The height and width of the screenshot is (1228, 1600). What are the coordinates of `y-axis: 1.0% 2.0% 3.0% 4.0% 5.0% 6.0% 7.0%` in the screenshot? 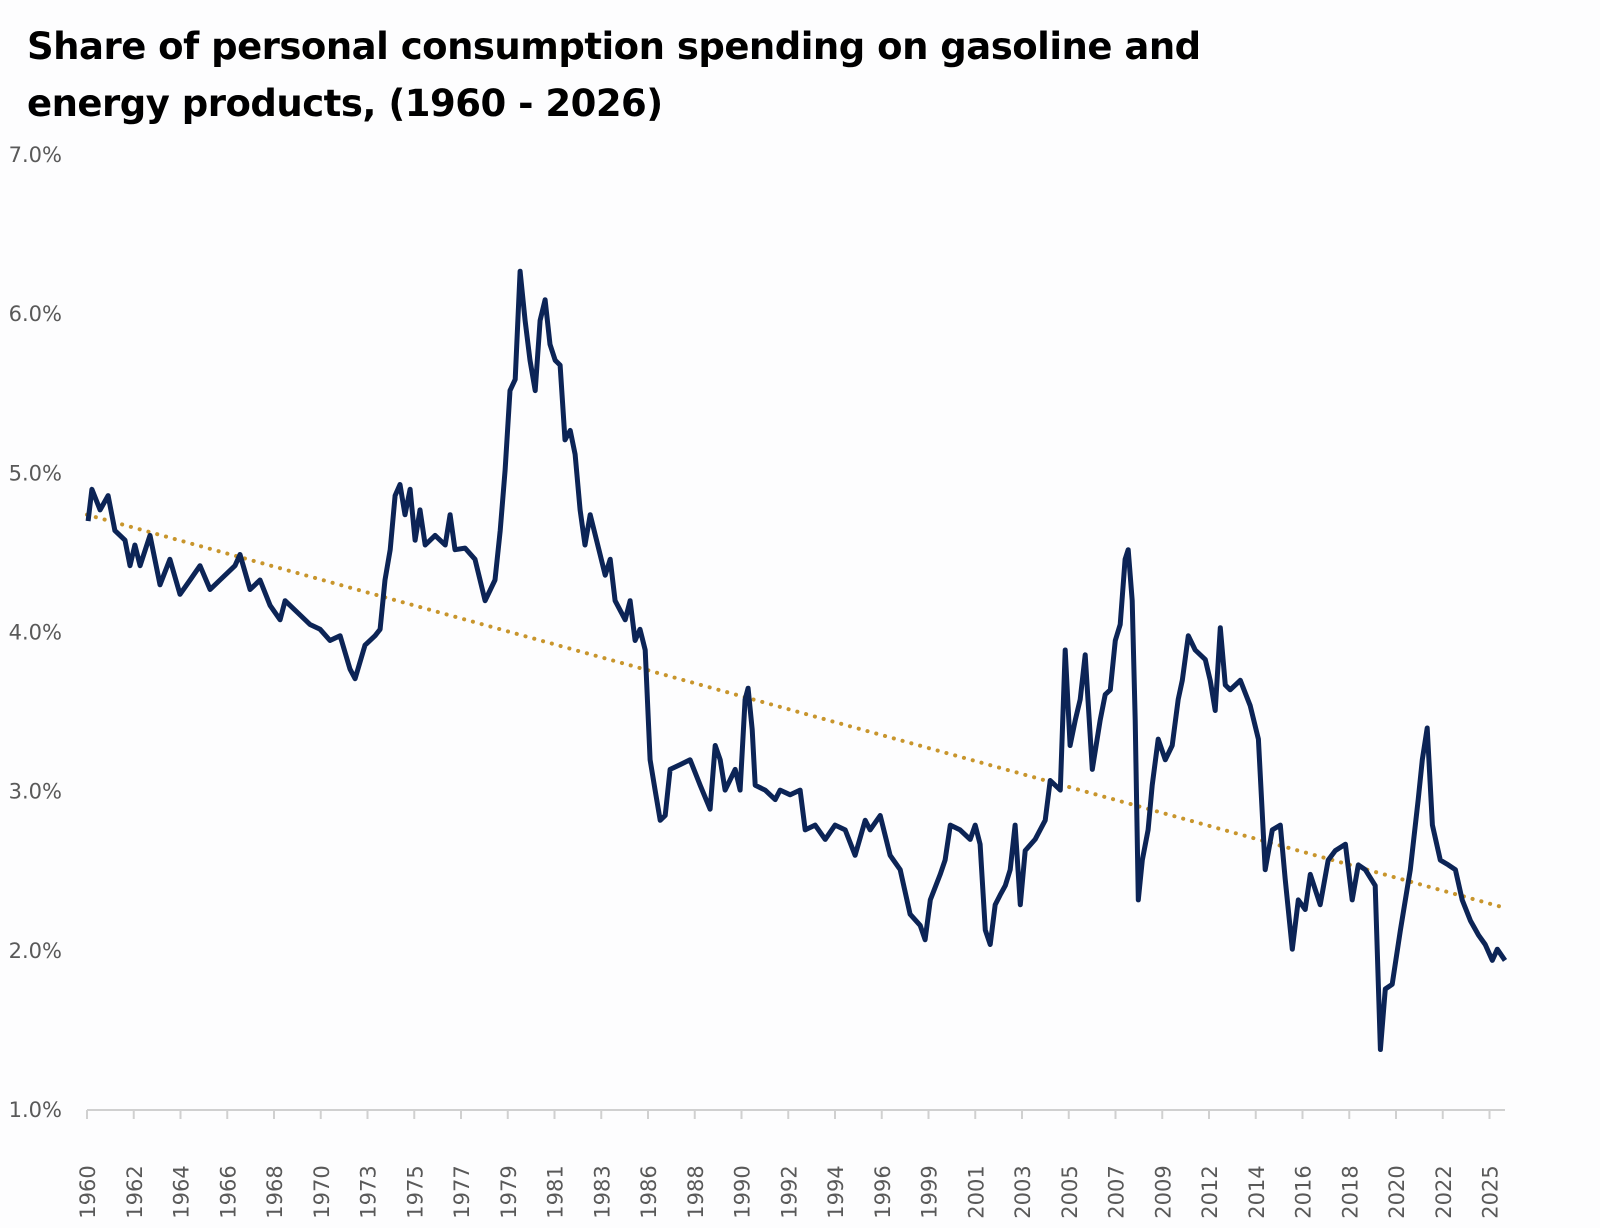 It's located at (35, 632).